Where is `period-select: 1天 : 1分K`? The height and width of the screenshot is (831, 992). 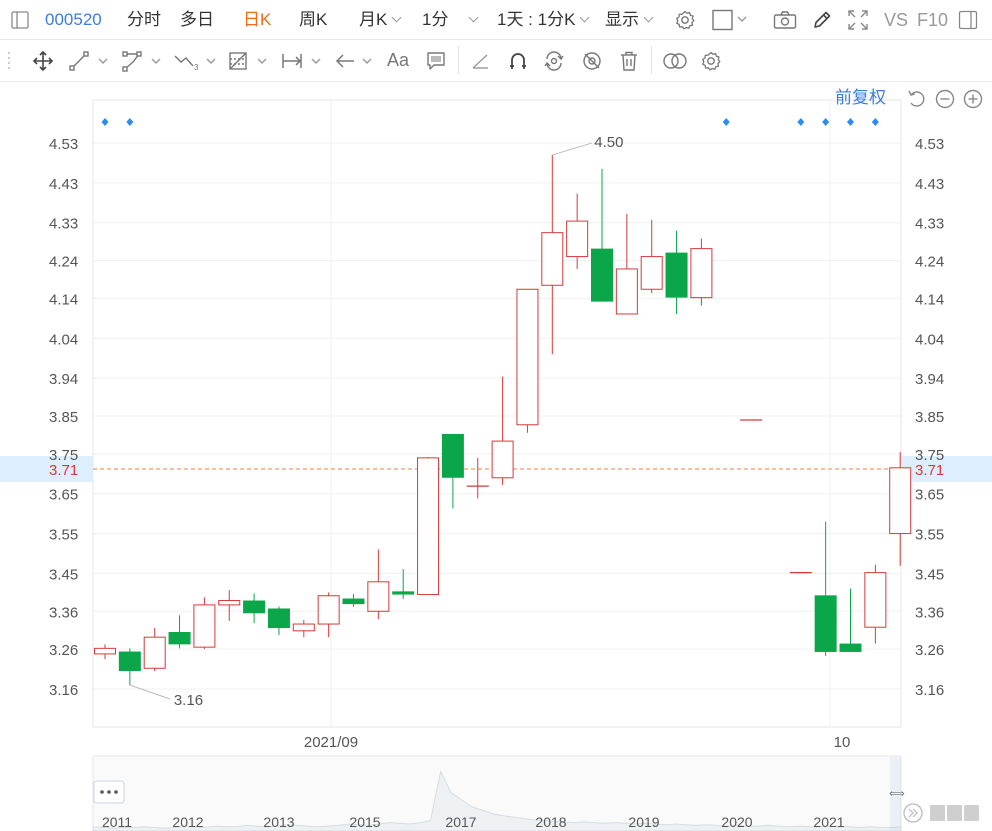 period-select: 1天 : 1分K is located at coordinates (543, 20).